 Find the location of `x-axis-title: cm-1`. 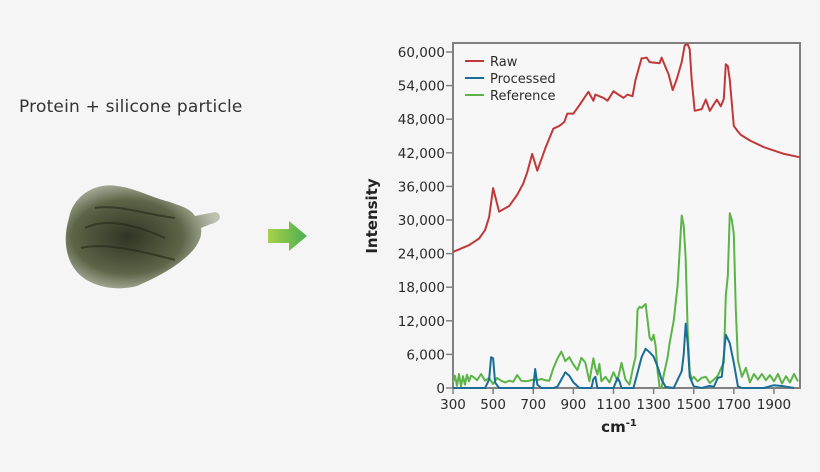

x-axis-title: cm-1 is located at coordinates (619, 427).